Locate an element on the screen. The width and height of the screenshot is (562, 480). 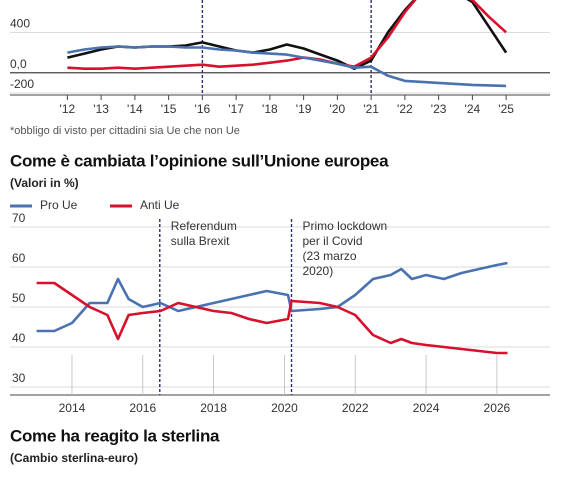
y-tick-label: 400 is located at coordinates (20, 24).